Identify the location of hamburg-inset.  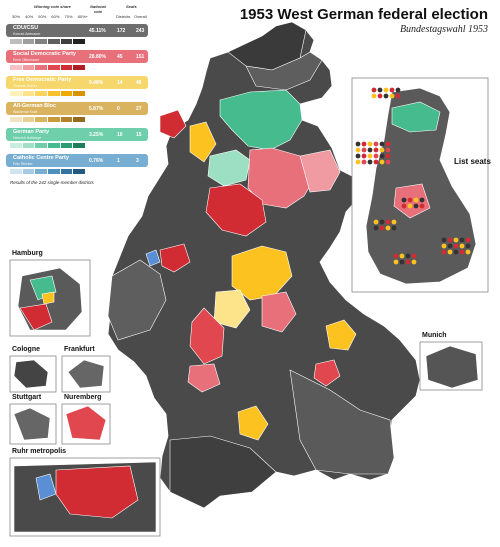
(50, 298).